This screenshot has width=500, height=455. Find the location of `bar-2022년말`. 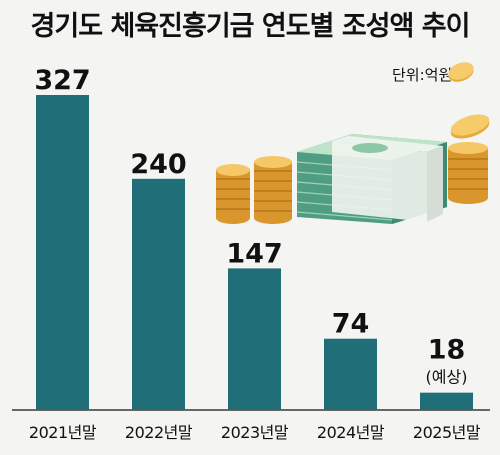

bar-2022년말 is located at coordinates (158, 294).